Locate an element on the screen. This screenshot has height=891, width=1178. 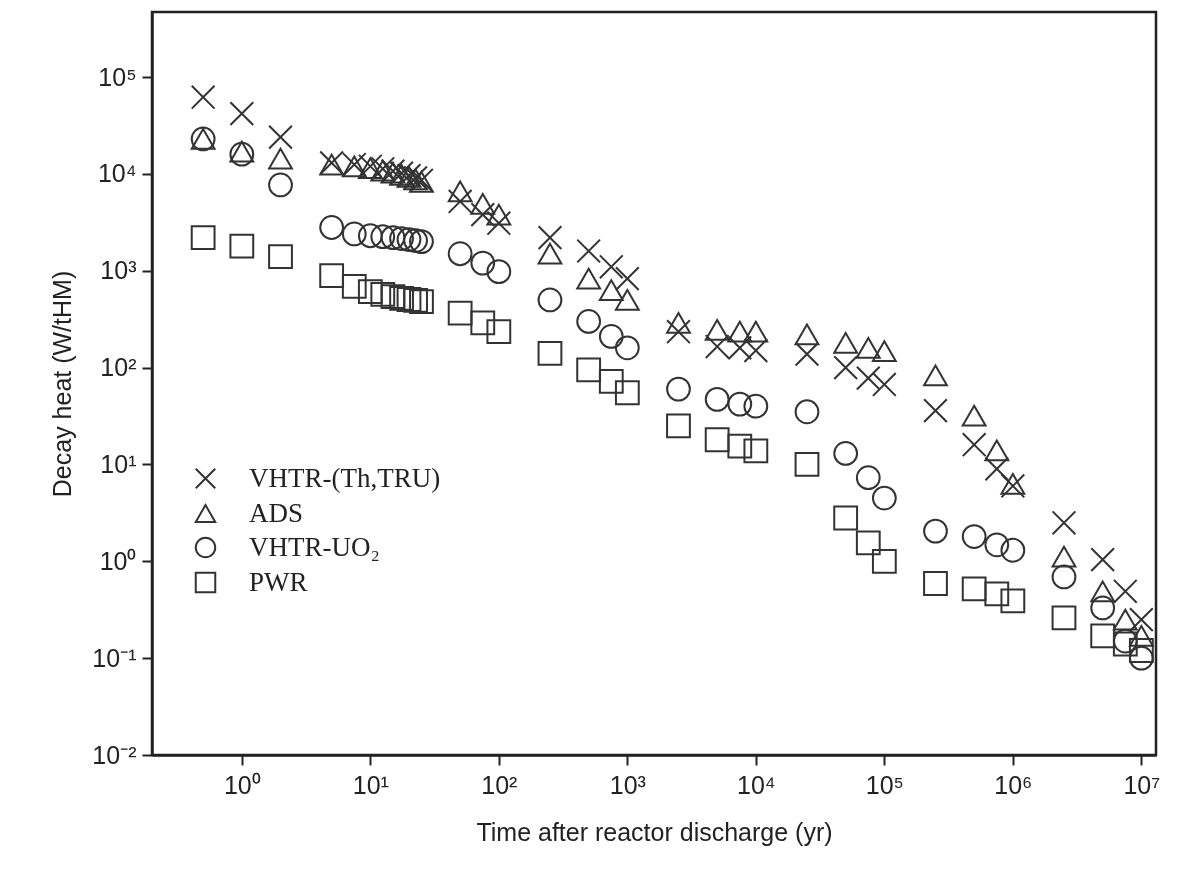
legend-label: VHTR-UO₂ is located at coordinates (314, 546).